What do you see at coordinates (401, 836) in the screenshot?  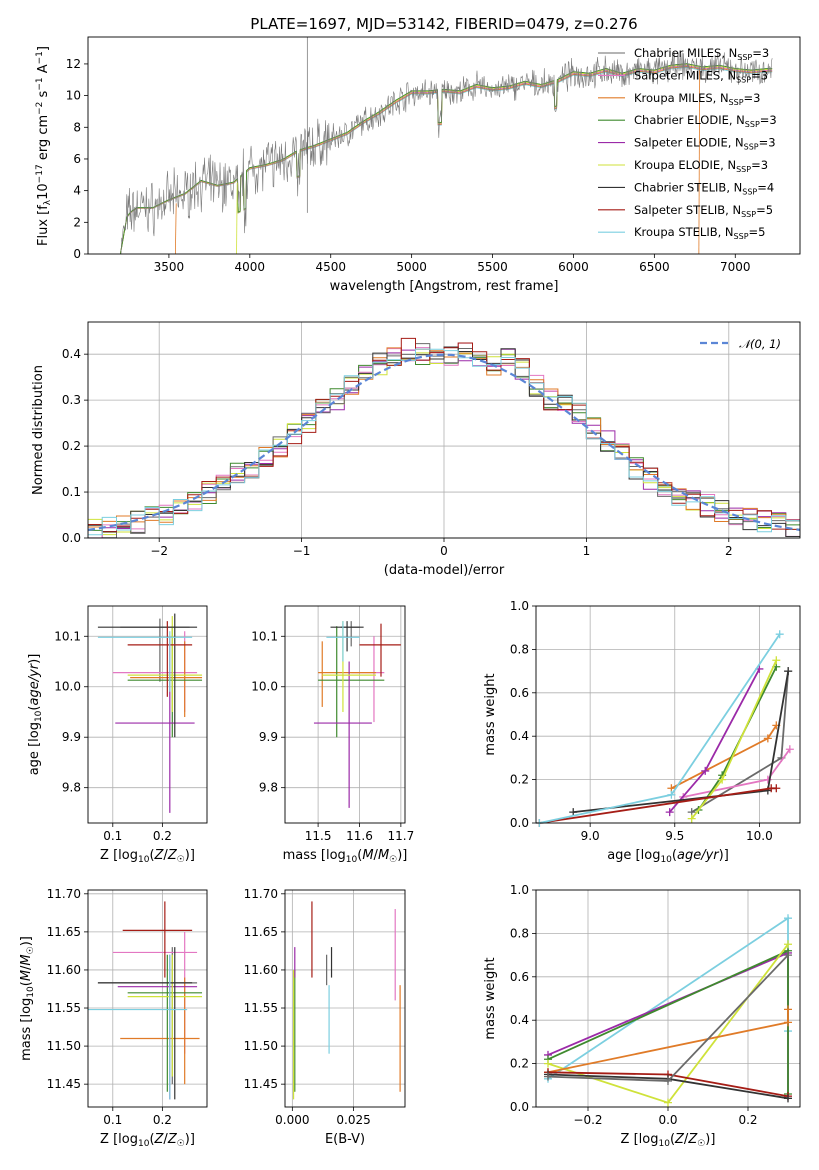 I see `x-tick-label: 11.7` at bounding box center [401, 836].